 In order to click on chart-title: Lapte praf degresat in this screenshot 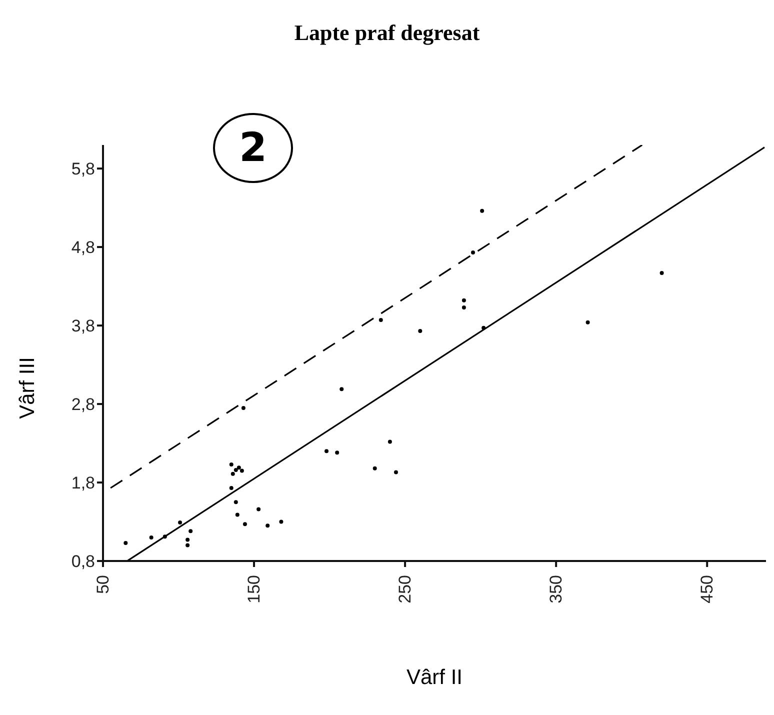, I will do `click(387, 33)`.